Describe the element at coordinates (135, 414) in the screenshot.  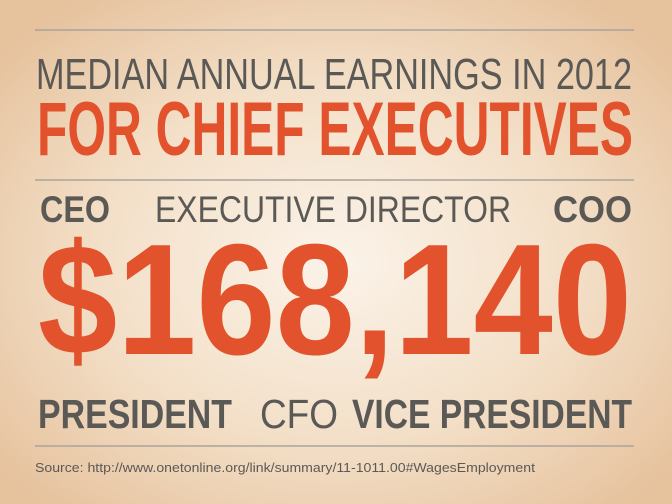
I see `job-title: PRESIDENT` at that location.